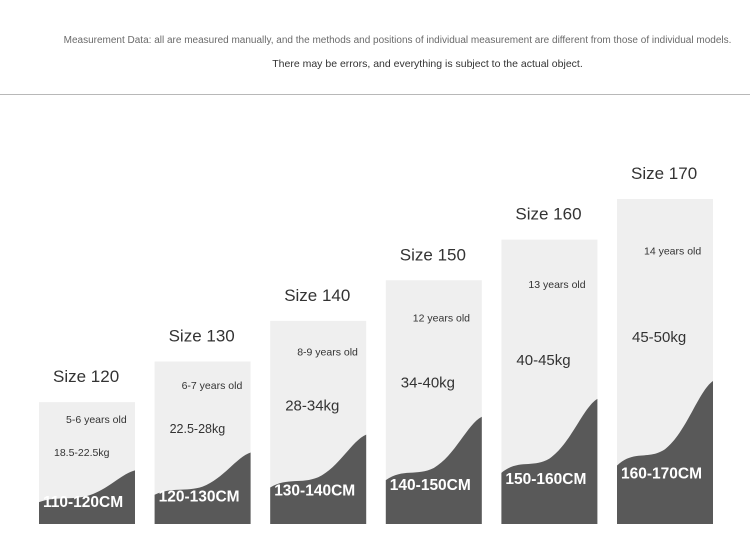 The width and height of the screenshot is (750, 541). I want to click on weight-label: 34-40kg, so click(428, 383).